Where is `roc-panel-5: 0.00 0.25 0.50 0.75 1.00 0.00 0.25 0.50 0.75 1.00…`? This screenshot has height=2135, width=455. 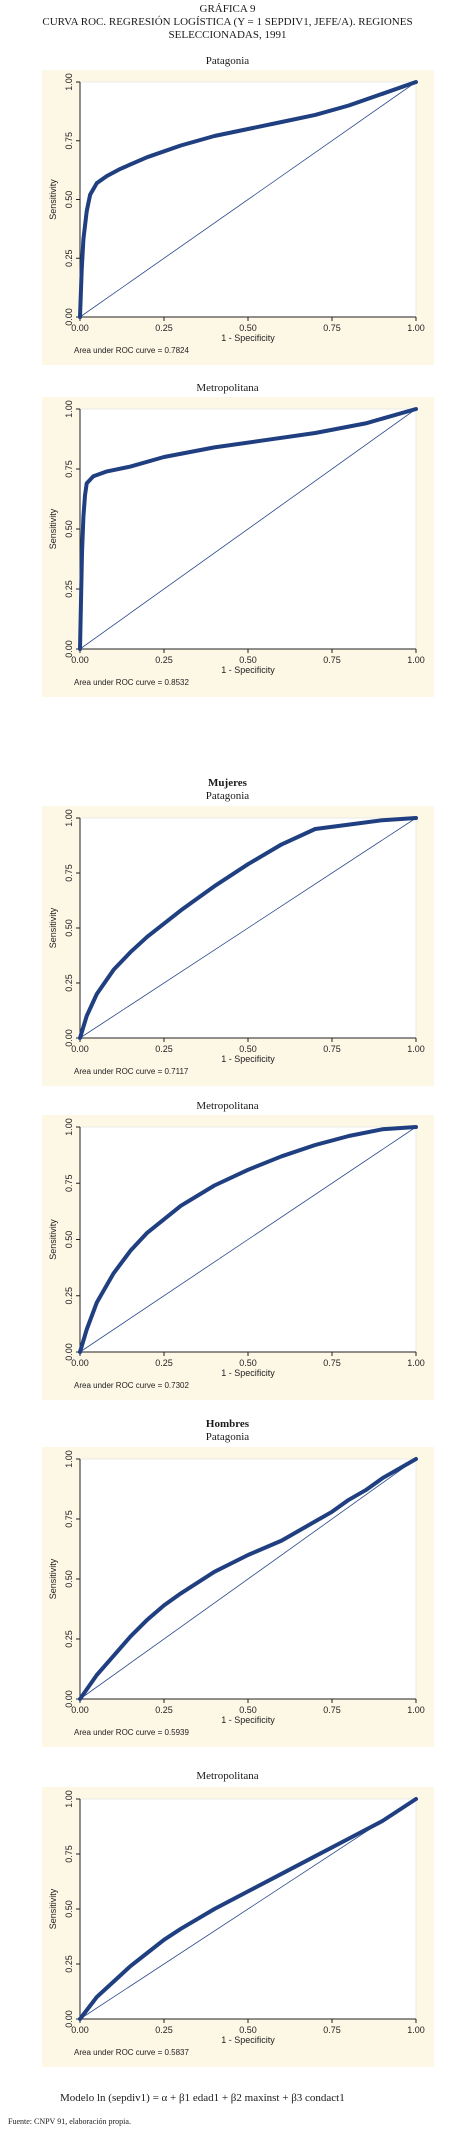 roc-panel-5: 0.00 0.25 0.50 0.75 1.00 0.00 0.25 0.50 0.75 1.00… is located at coordinates (238, 1597).